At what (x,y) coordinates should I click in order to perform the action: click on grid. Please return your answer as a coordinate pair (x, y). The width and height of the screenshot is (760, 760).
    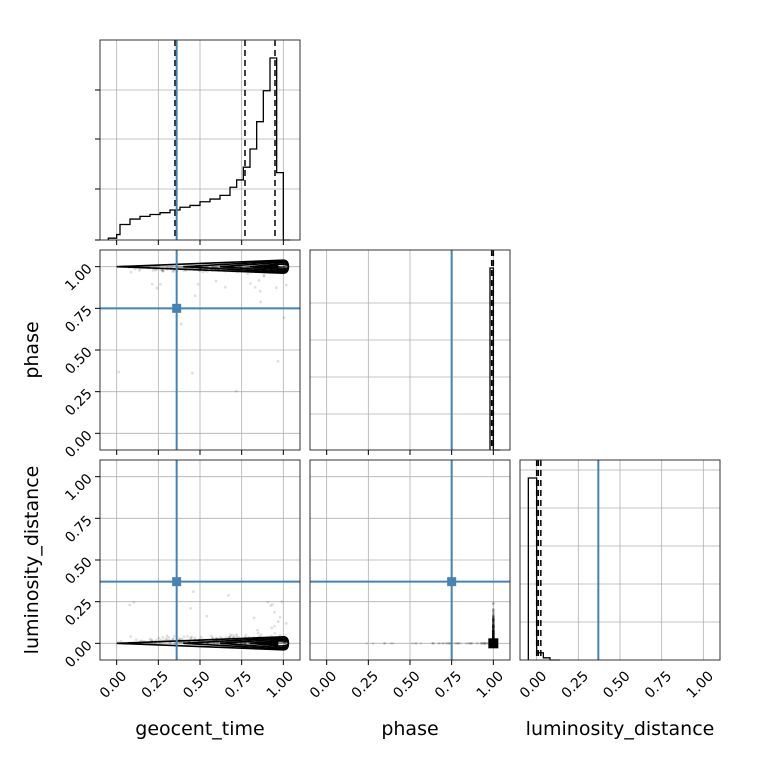
    Looking at the image, I should click on (200, 140).